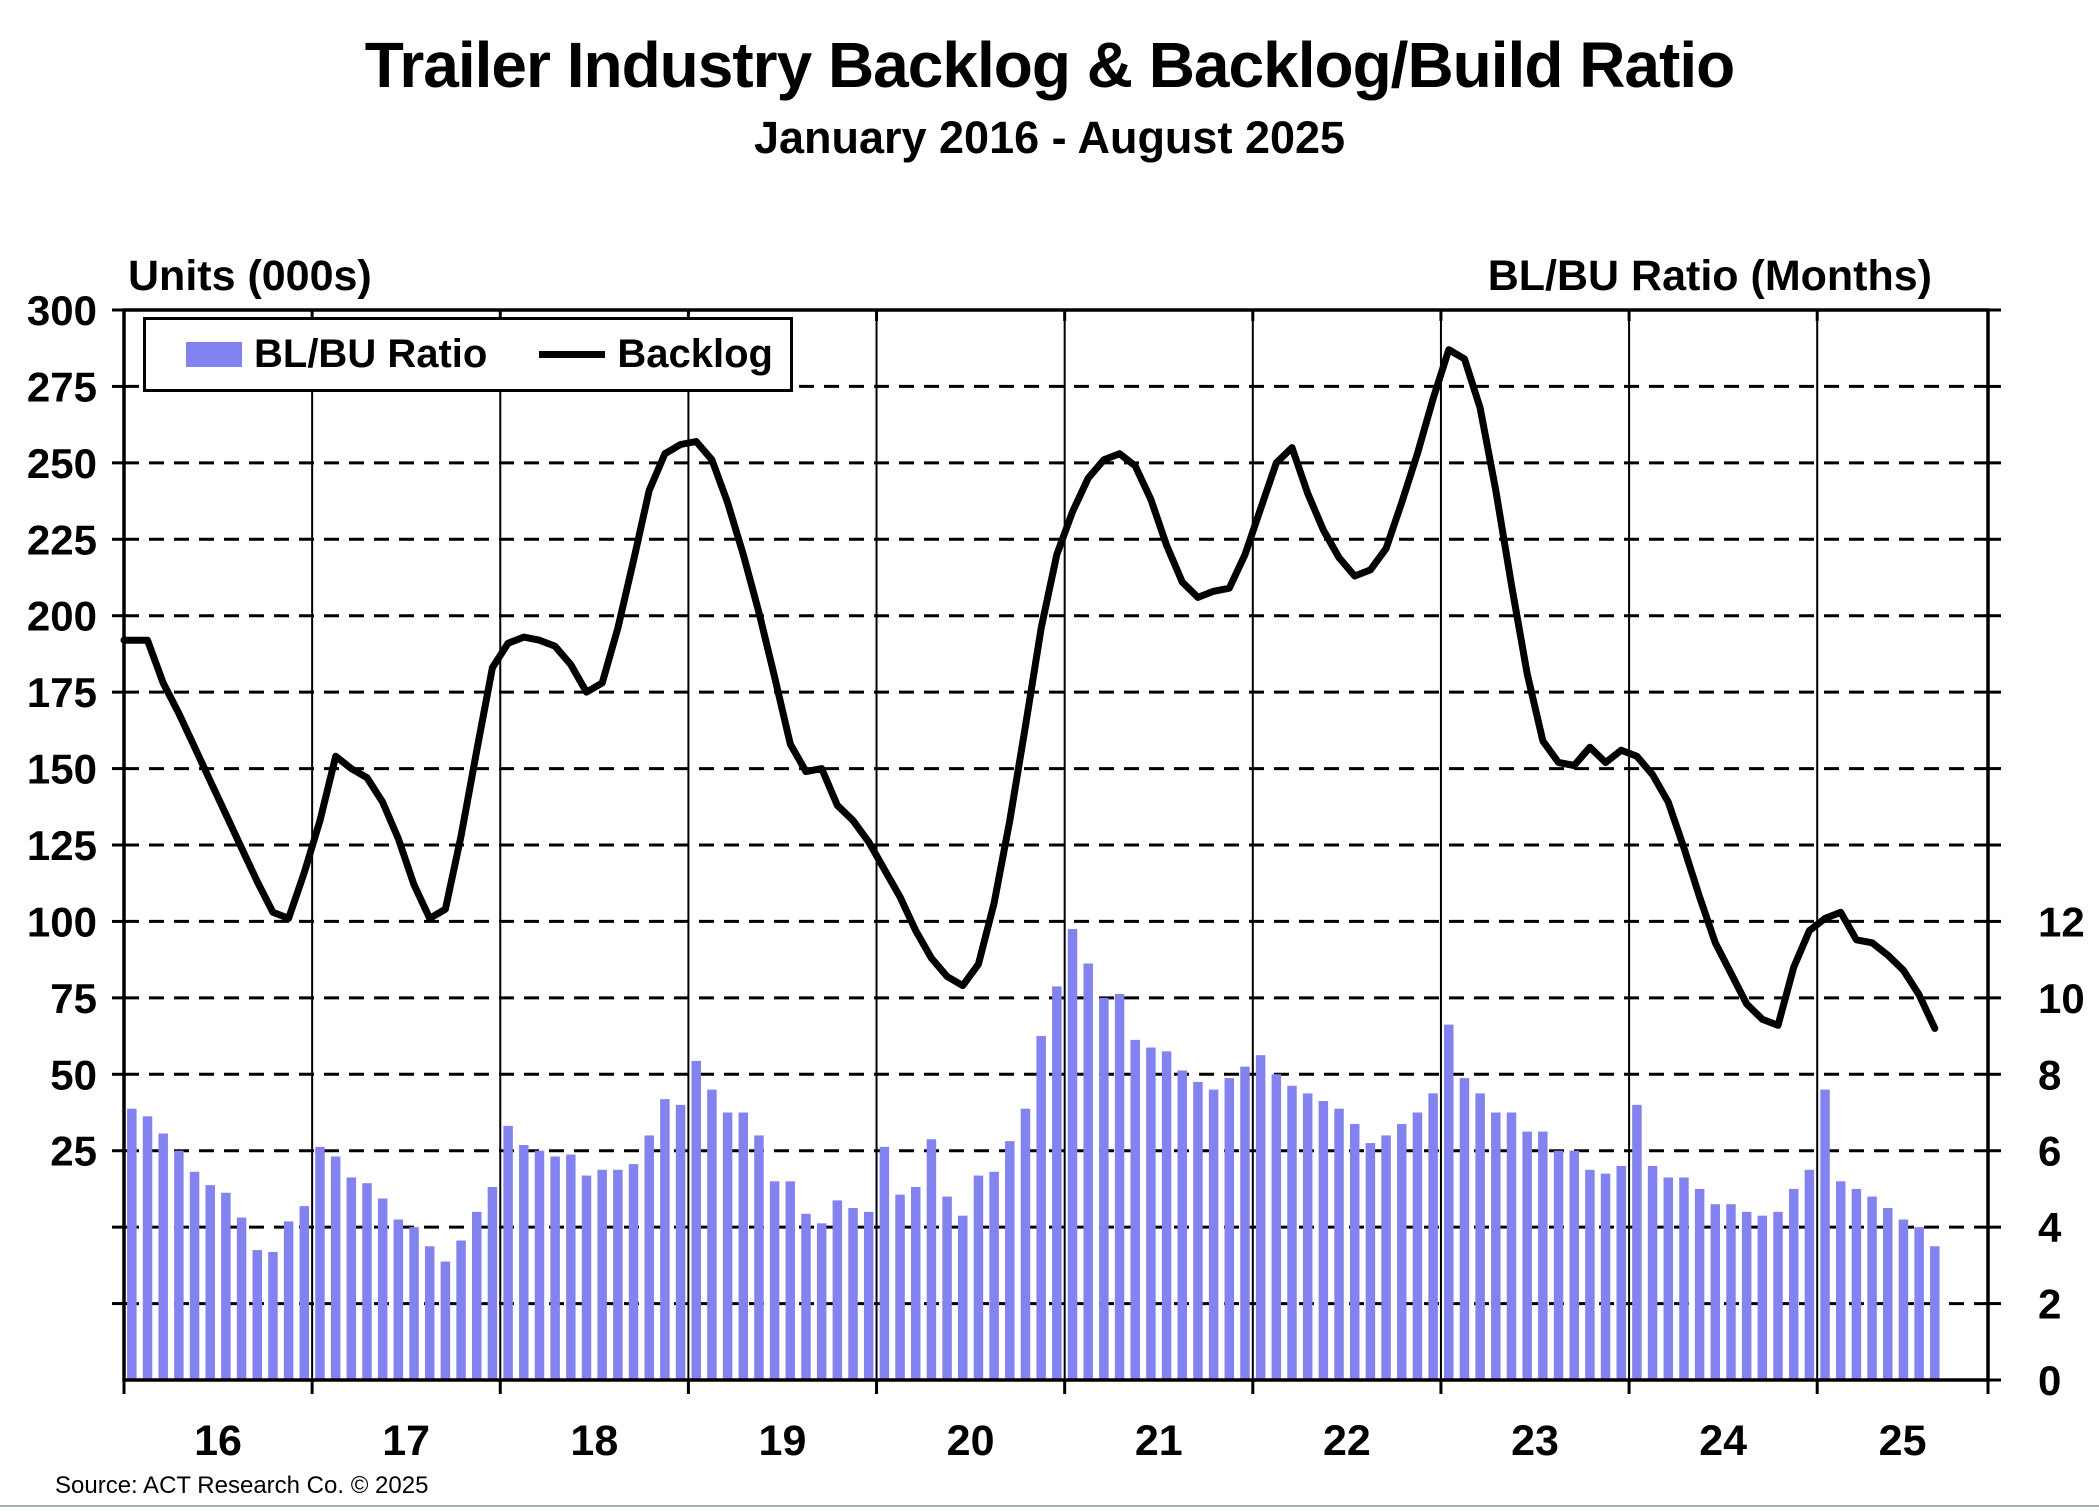  What do you see at coordinates (1709, 276) in the screenshot?
I see `right-axis-title: BL/BU Ratio (Months)` at bounding box center [1709, 276].